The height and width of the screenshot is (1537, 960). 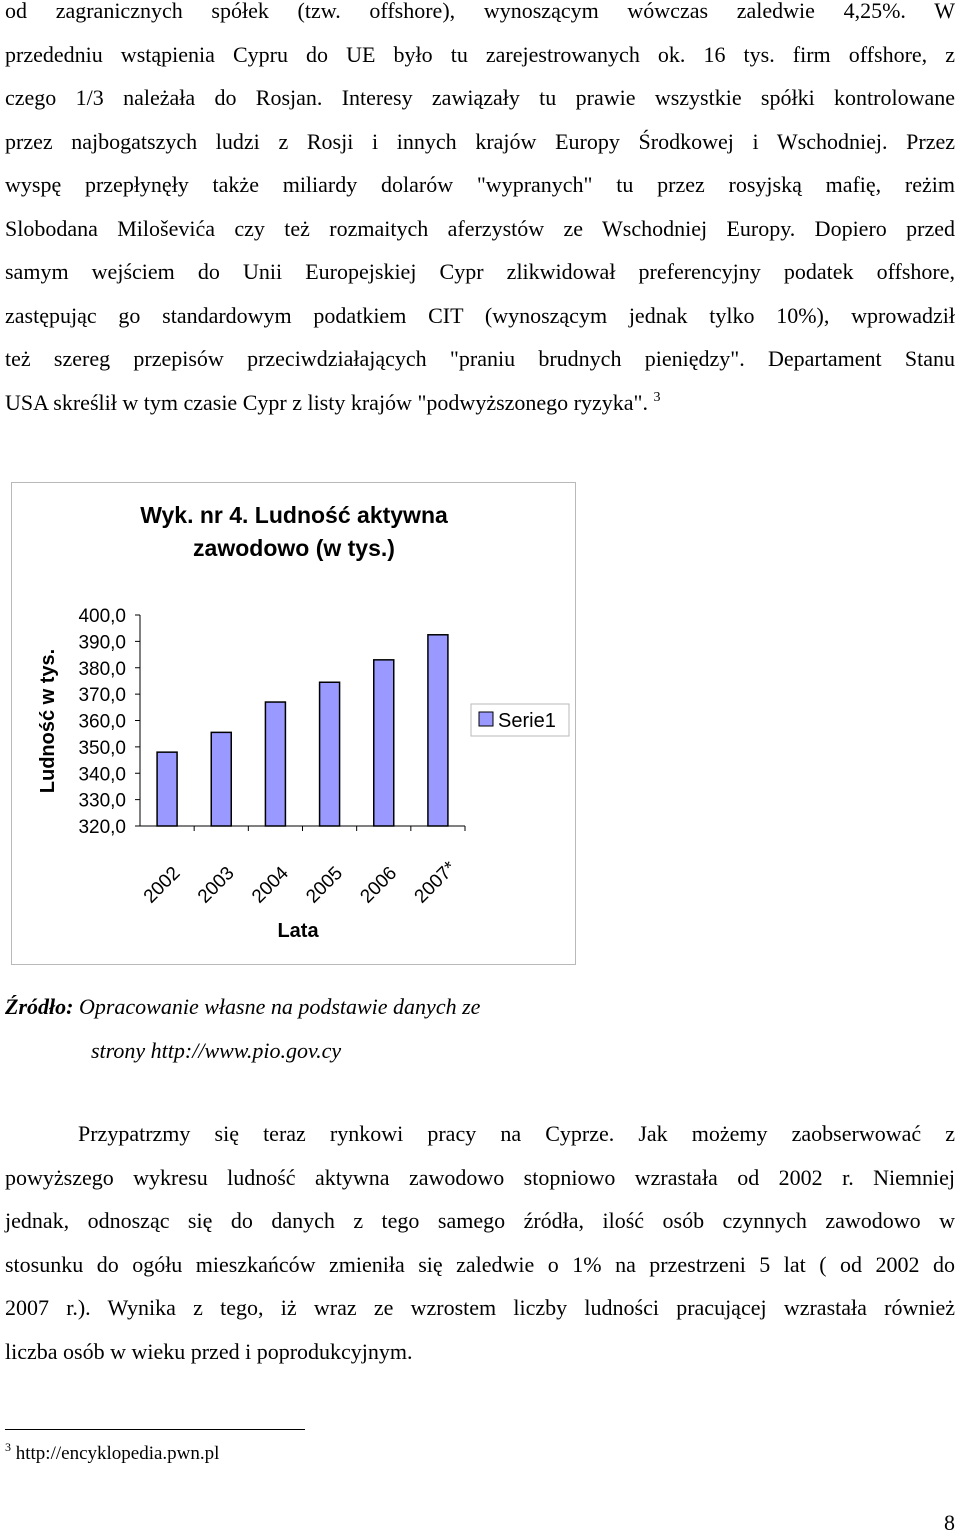 I want to click on x-tick-label: 2003, so click(x=216, y=885).